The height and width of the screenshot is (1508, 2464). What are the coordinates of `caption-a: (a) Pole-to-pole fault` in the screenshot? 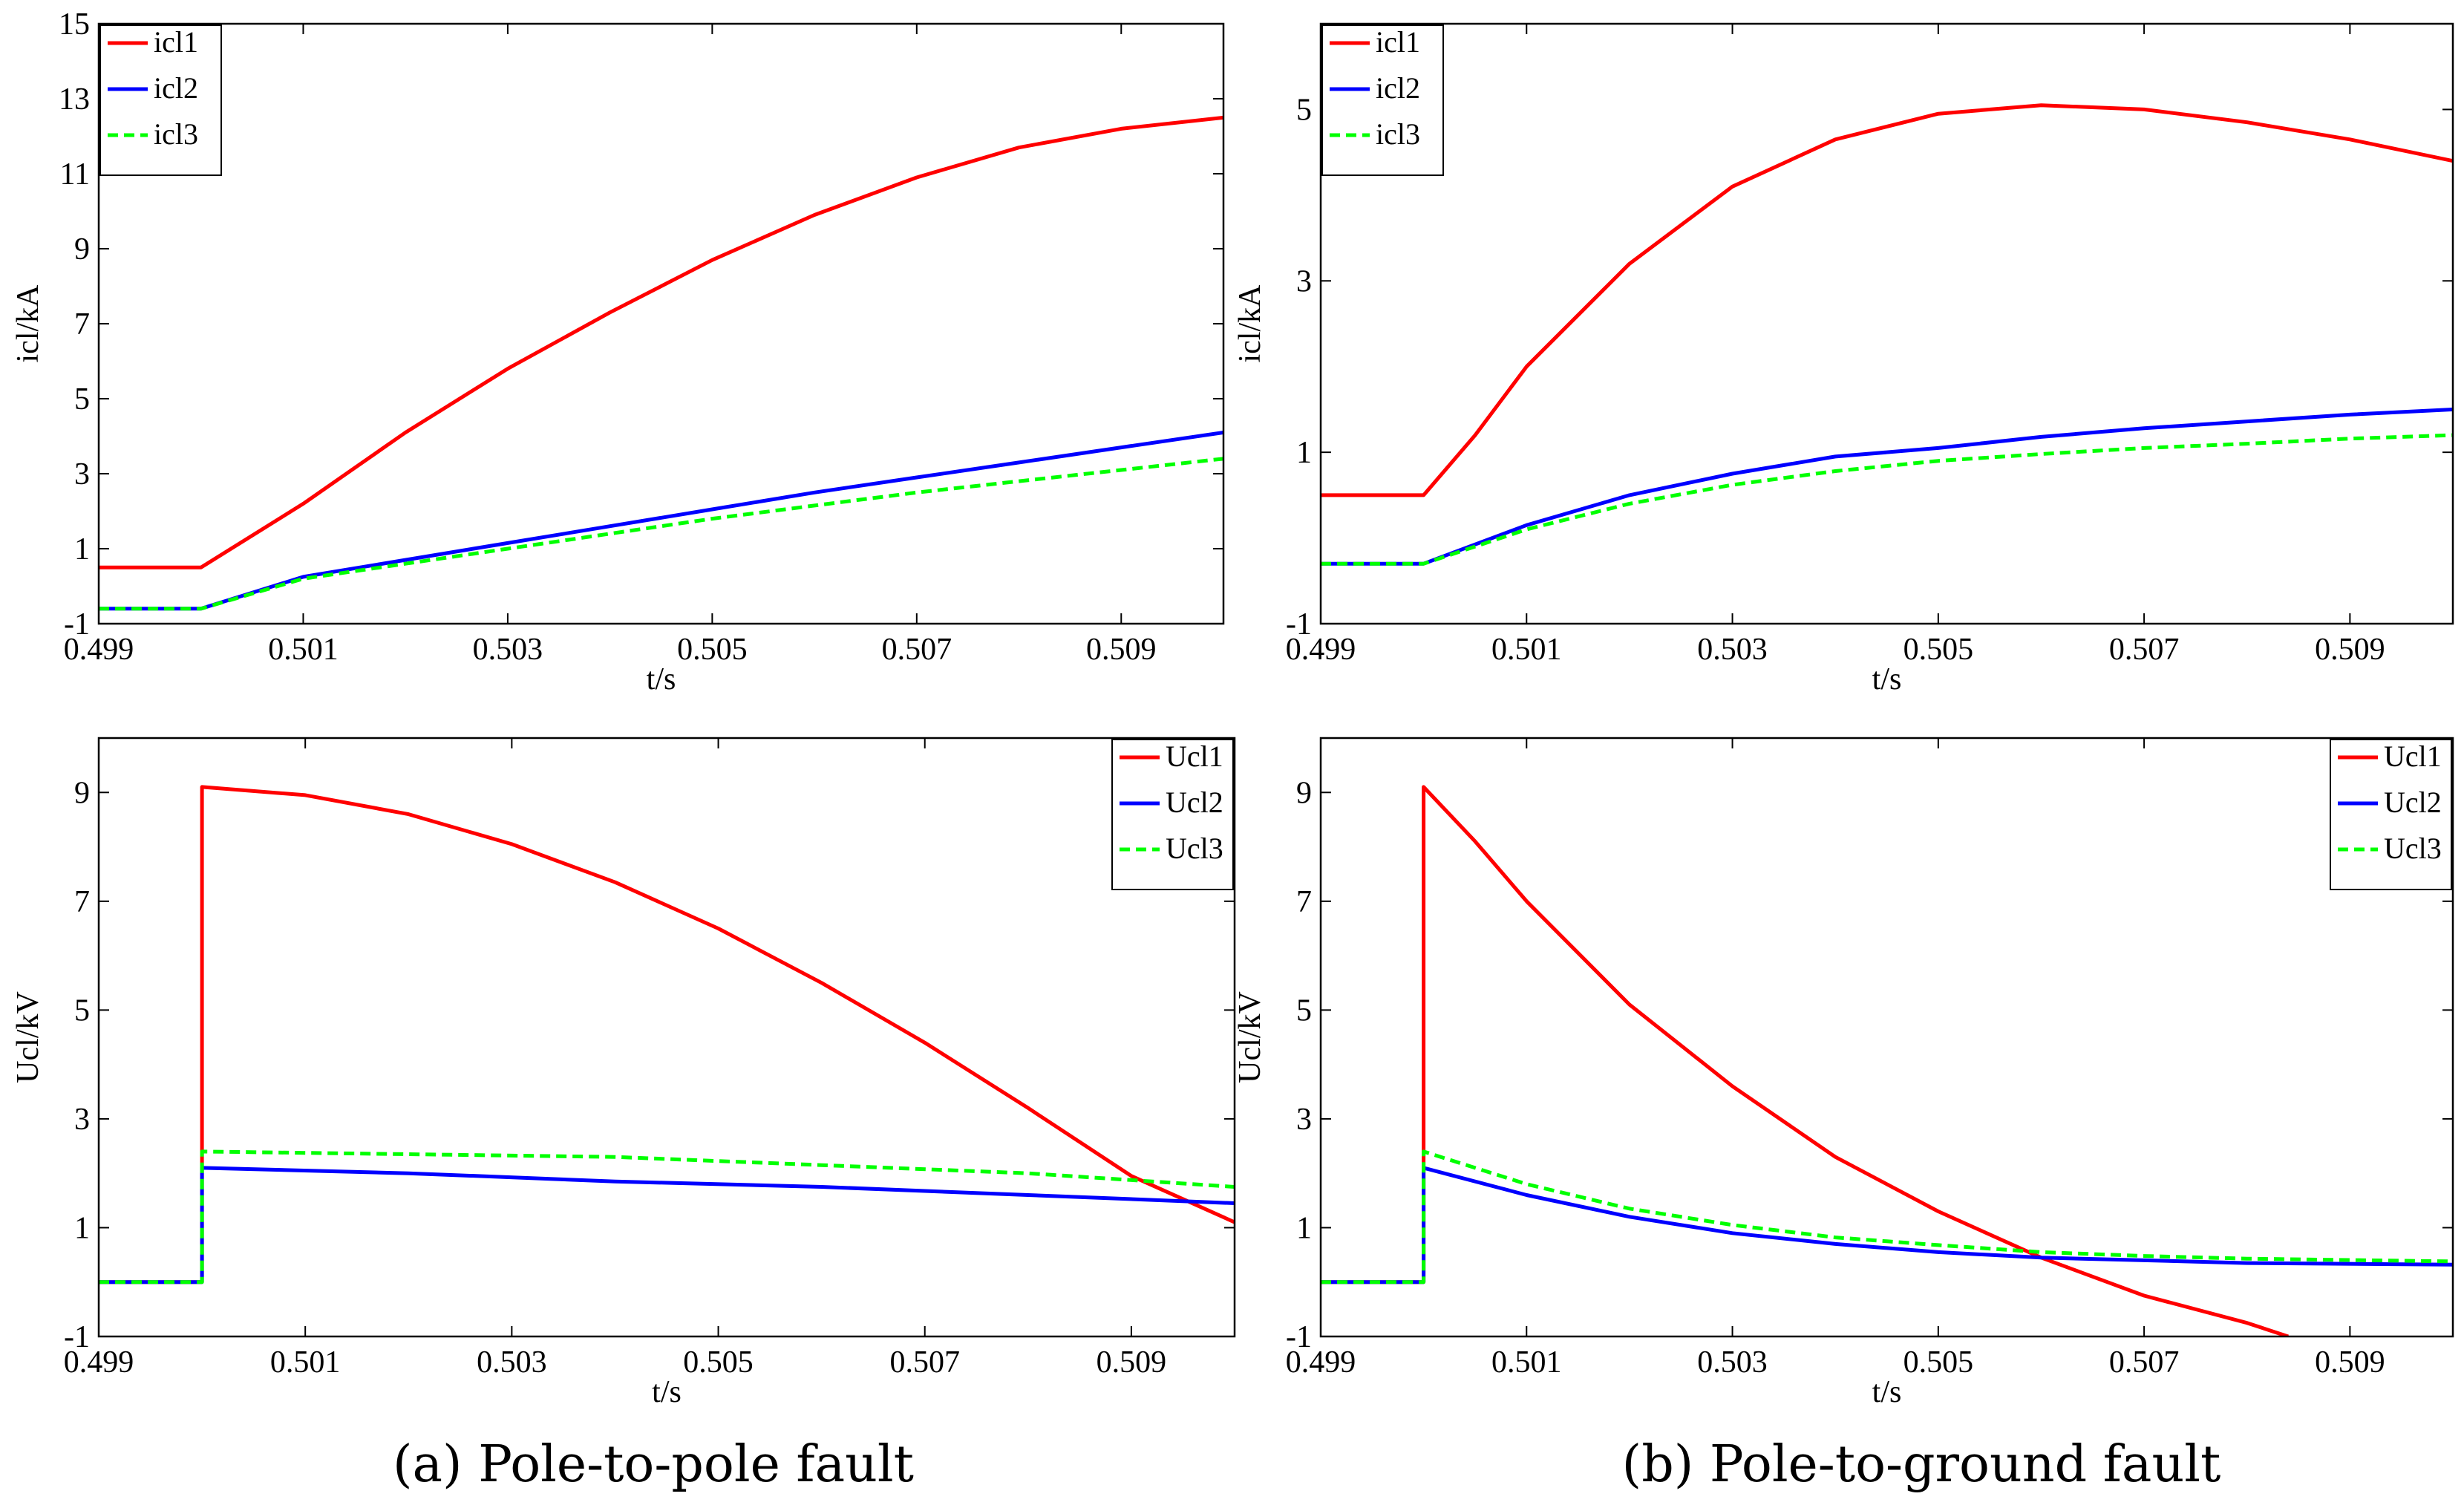 It's located at (653, 1464).